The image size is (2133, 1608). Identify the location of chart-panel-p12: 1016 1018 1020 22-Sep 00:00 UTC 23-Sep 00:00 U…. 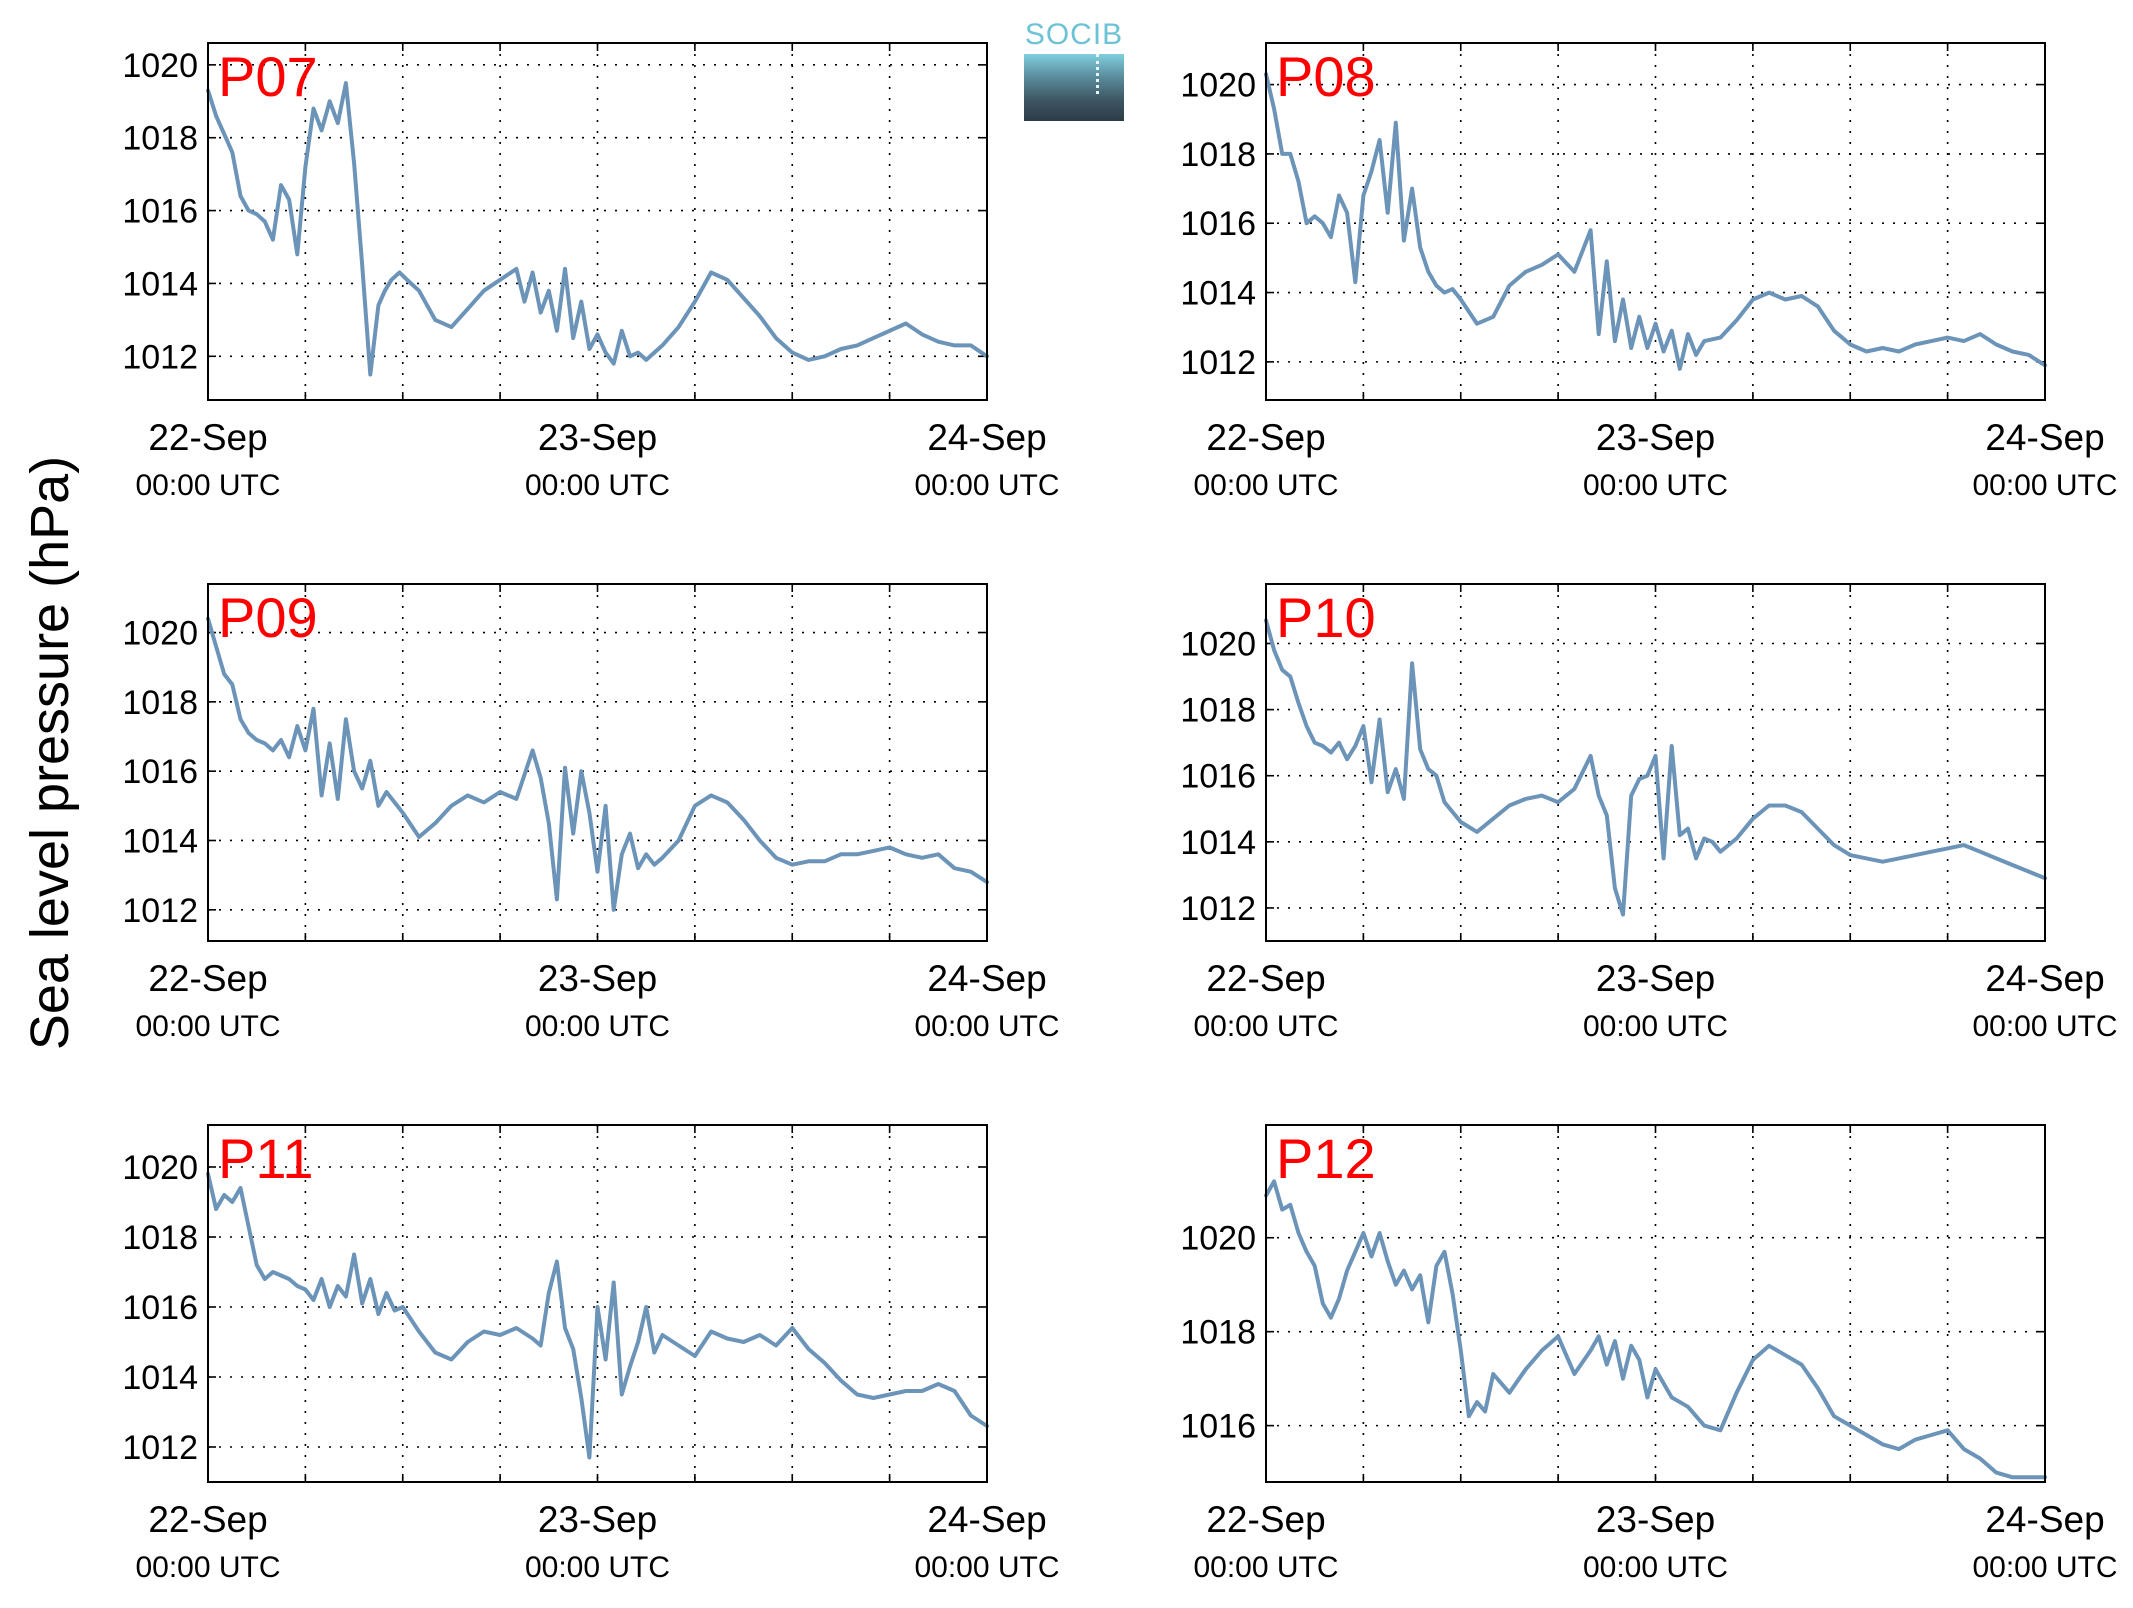
(1649, 1354).